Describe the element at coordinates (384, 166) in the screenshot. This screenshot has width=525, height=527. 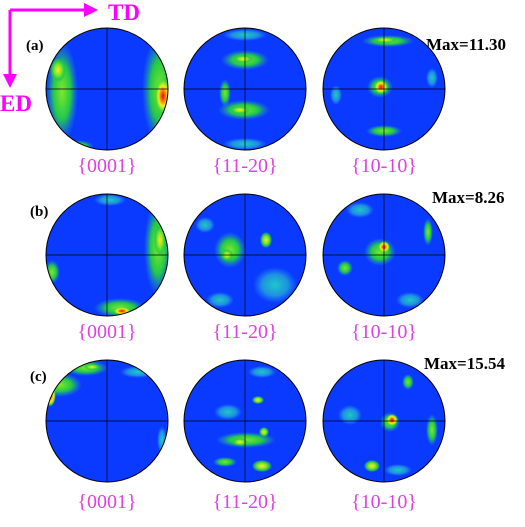
I see `row-a-label-10-10: {10-10}` at that location.